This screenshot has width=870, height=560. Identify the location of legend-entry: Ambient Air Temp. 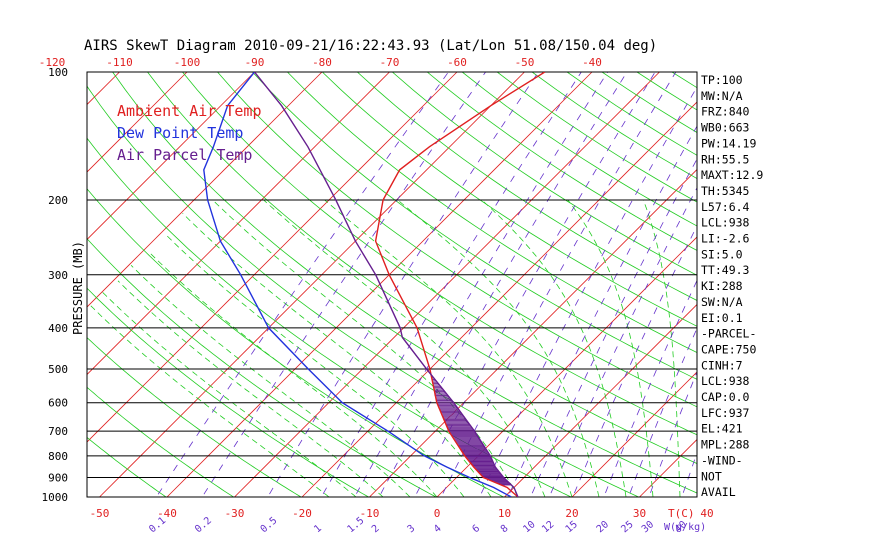
(189, 111).